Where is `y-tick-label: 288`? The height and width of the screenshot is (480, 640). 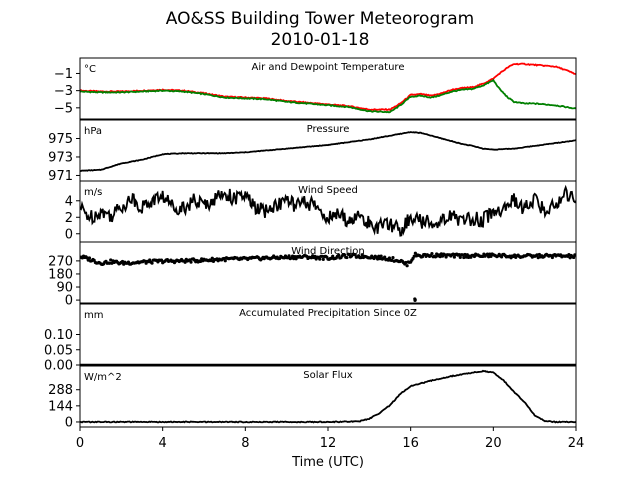 y-tick-label: 288 is located at coordinates (60, 390).